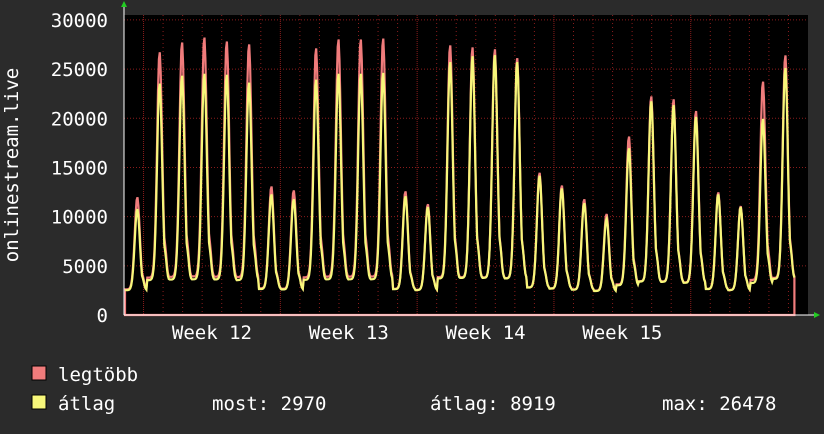  Describe the element at coordinates (84, 389) in the screenshot. I see `legend: legtöbb átlag` at that location.